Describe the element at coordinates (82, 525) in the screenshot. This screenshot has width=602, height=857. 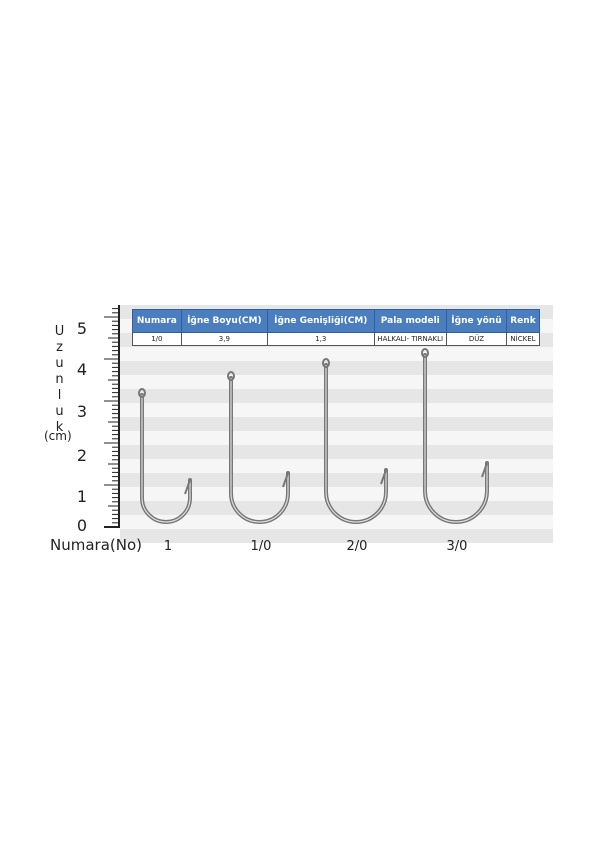
I see `ruler-label: 0` at that location.